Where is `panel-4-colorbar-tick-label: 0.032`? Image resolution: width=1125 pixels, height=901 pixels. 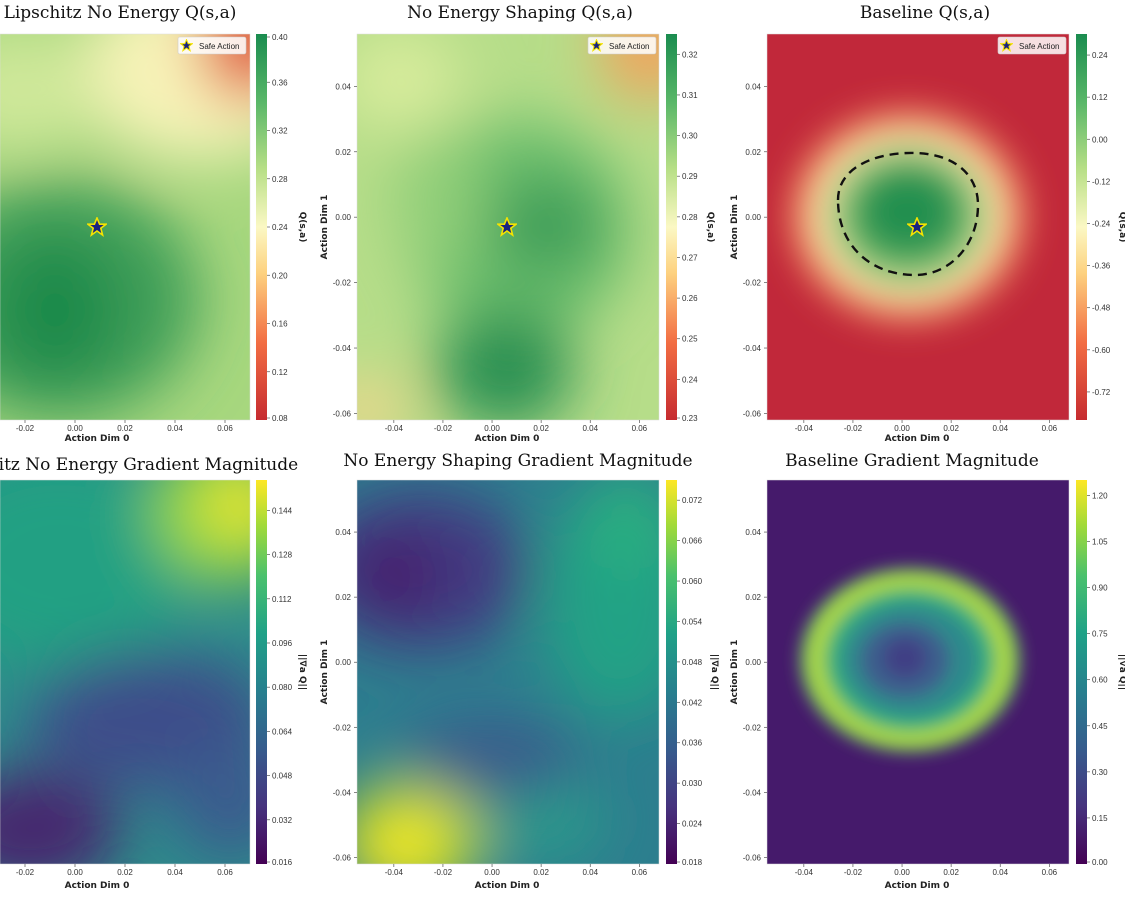
panel-4-colorbar-tick-label: 0.032 is located at coordinates (282, 820).